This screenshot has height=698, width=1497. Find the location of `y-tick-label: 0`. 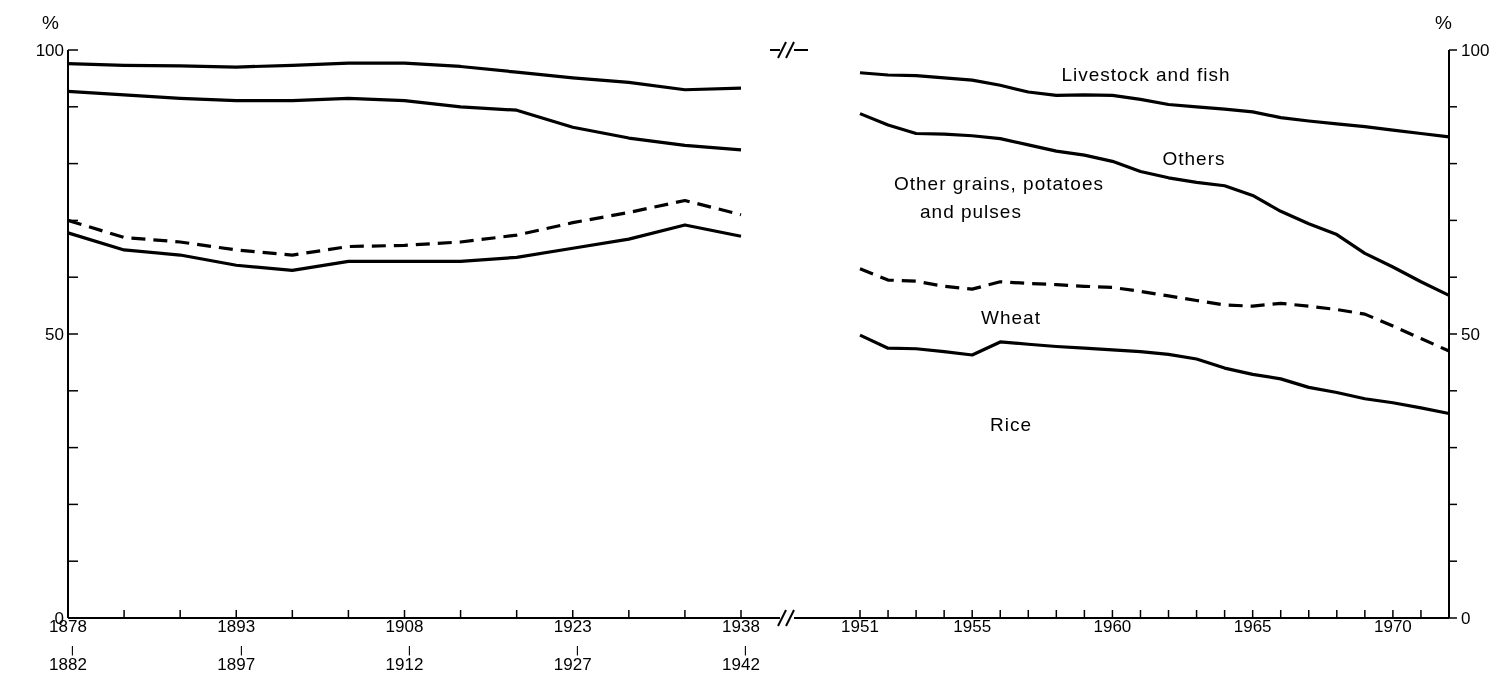

y-tick-label: 0 is located at coordinates (1466, 619).